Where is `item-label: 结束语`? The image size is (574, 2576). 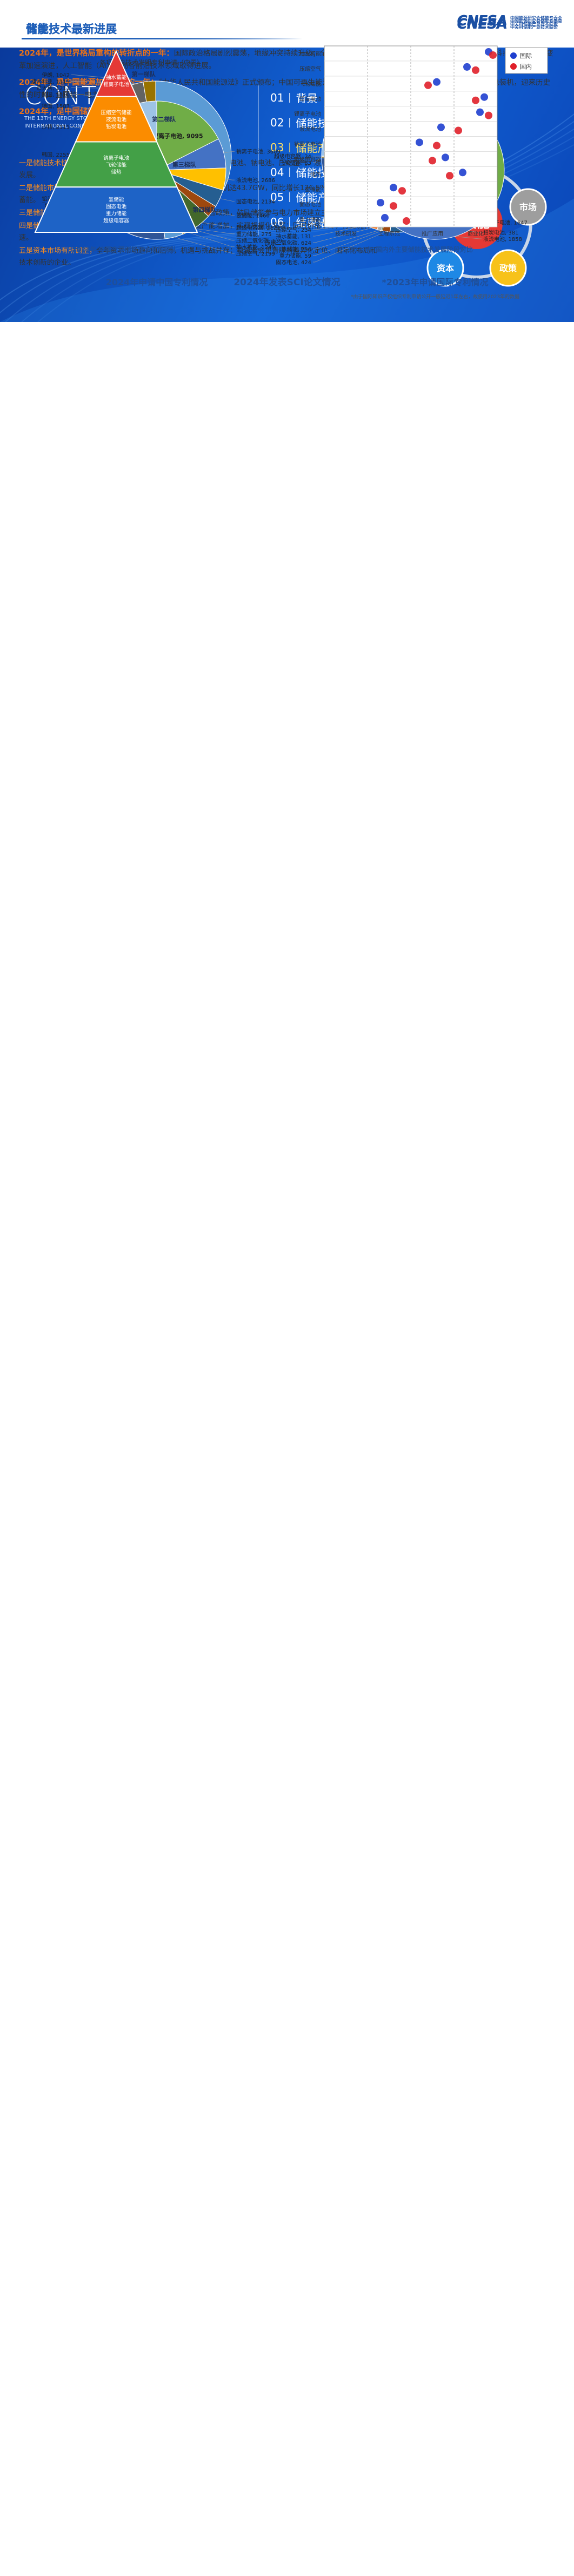 item-label: 结束语 is located at coordinates (312, 222).